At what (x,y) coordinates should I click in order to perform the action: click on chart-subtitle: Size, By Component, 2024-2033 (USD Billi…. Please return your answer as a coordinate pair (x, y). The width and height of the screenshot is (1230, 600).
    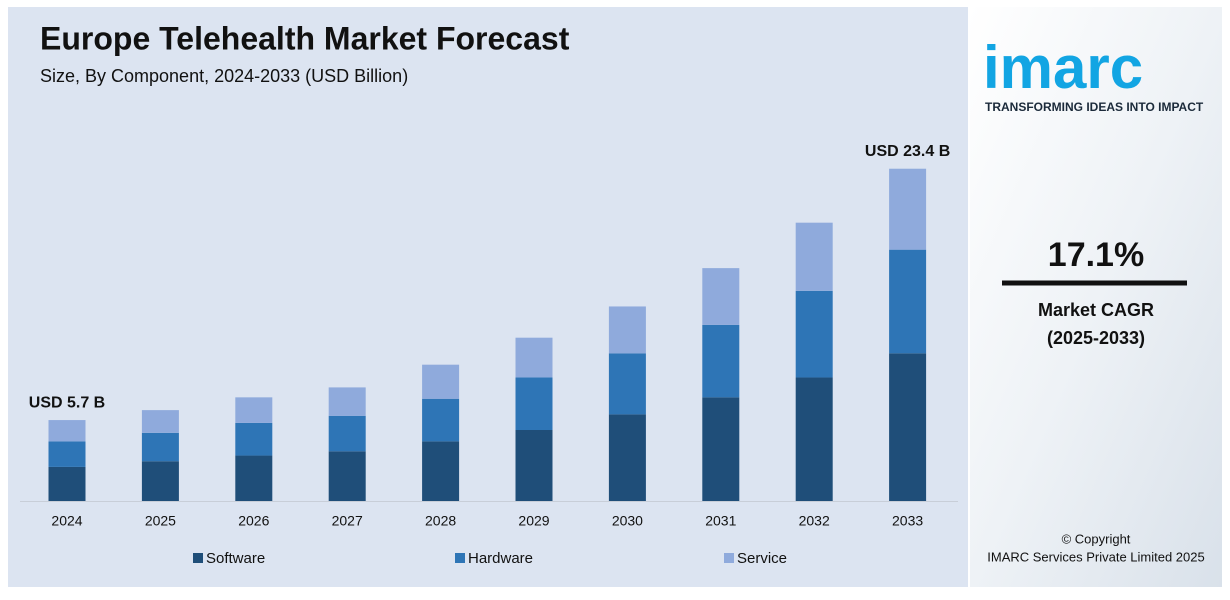
    Looking at the image, I should click on (224, 76).